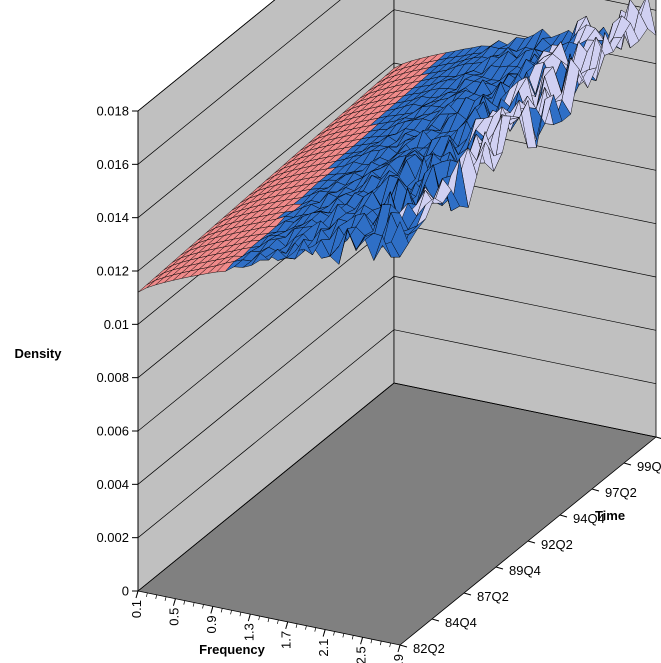 This screenshot has width=661, height=663. Describe the element at coordinates (112, 271) in the screenshot. I see `y-tick-label: 0.012` at that location.